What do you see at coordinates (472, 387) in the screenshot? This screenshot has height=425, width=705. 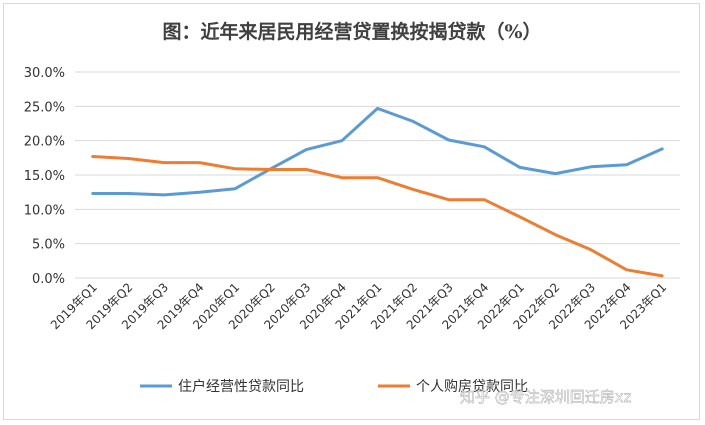 I see `legend-label: 个人购房贷款同比` at bounding box center [472, 387].